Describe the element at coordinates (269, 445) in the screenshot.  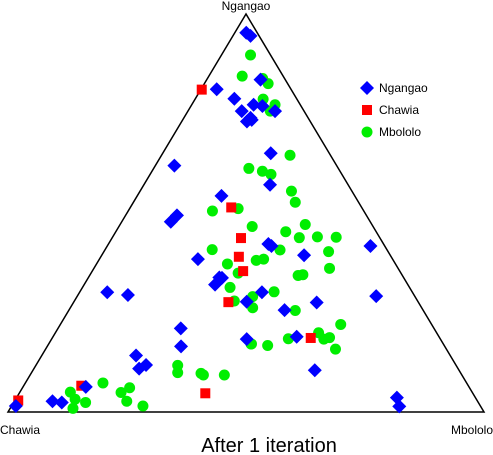
I see `chart-title: After 1 iteration` at that location.